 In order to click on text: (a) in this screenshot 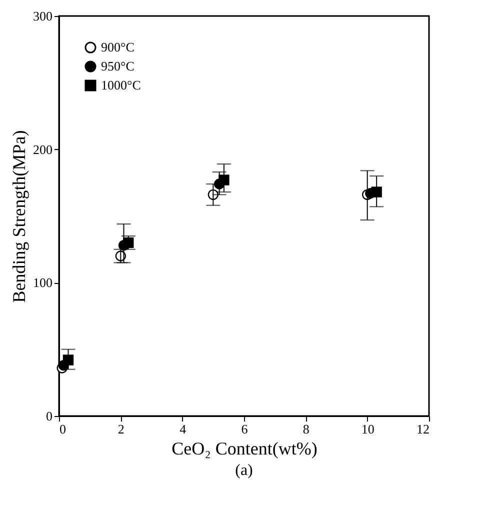, I will do `click(244, 470)`.